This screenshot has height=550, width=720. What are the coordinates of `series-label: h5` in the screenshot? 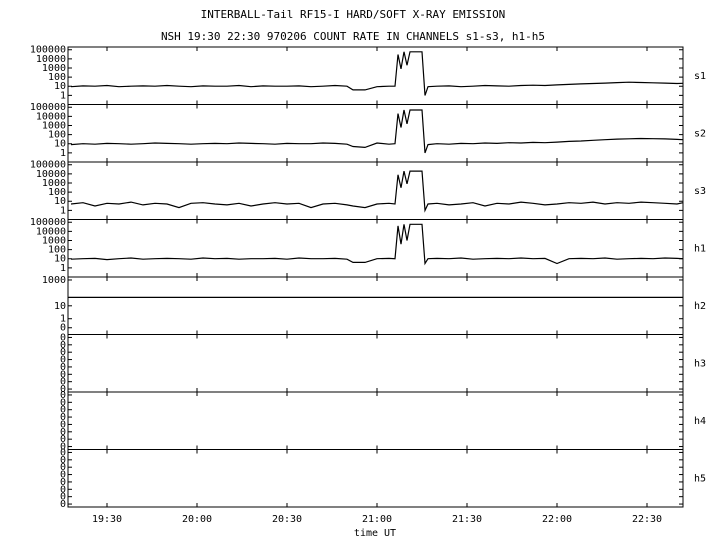 It's located at (700, 478).